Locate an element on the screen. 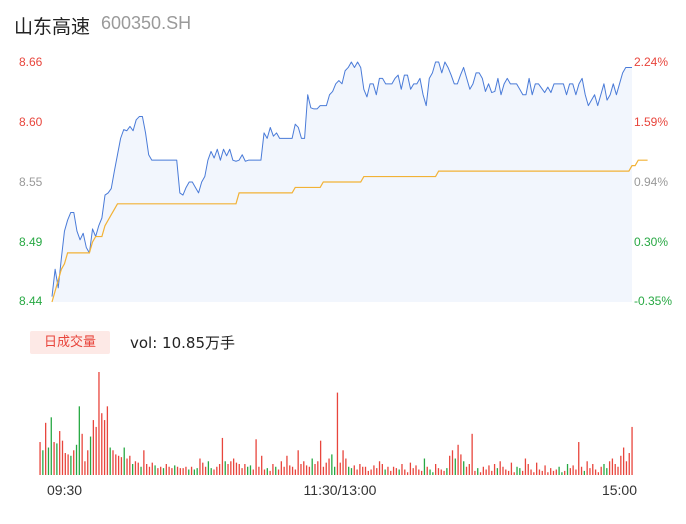 This screenshot has width=686, height=524. y-right-tick-4: -0.35% is located at coordinates (653, 301).